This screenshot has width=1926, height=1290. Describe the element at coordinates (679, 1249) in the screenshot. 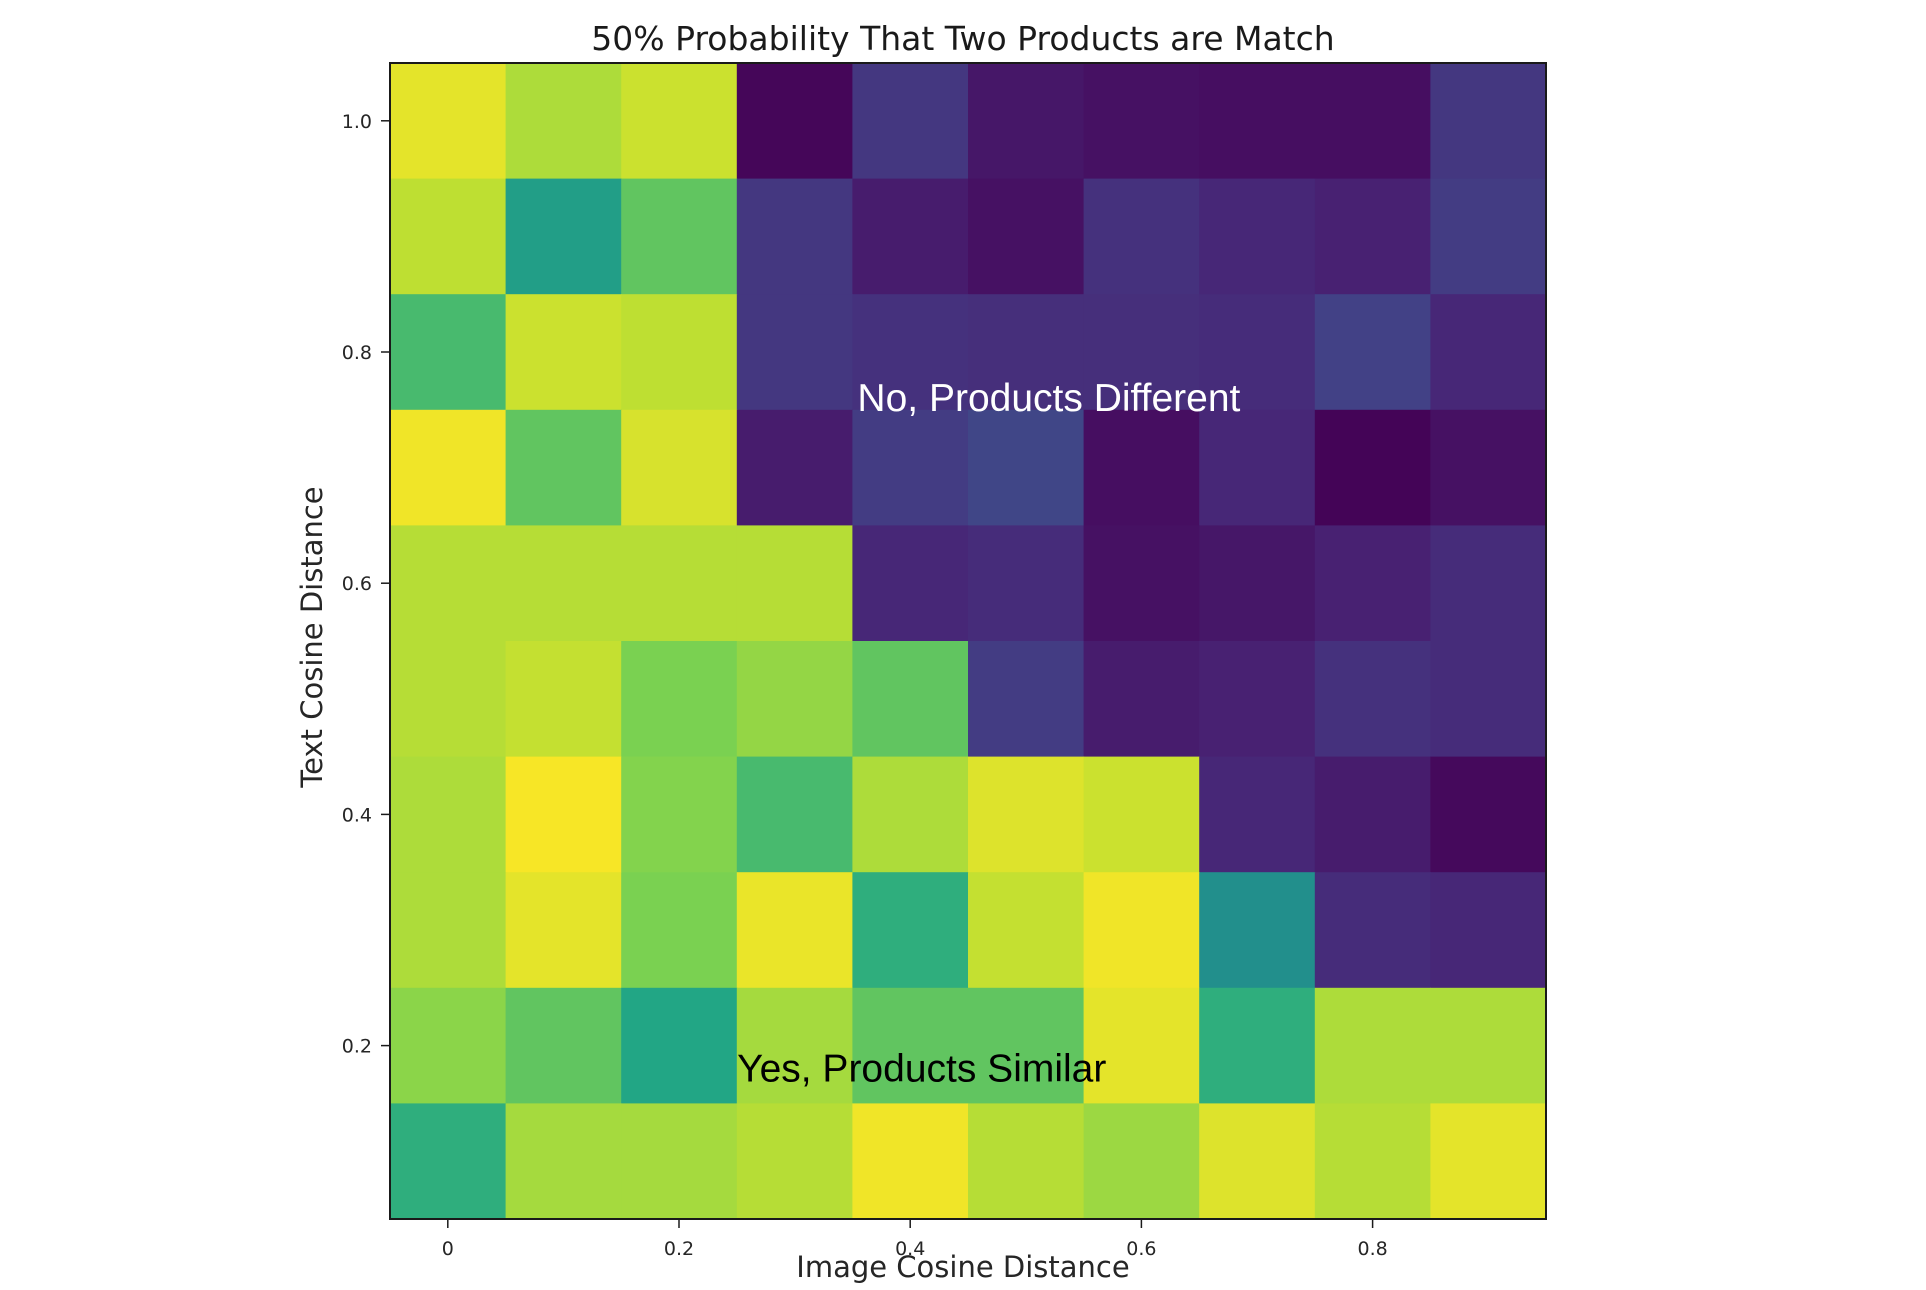

I see `x-tick-label: 0.2` at that location.